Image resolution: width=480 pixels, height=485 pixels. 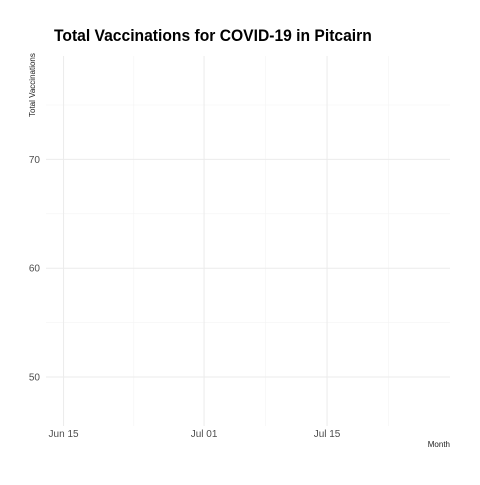 What do you see at coordinates (327, 434) in the screenshot?
I see `x-tick-label: Jul 15` at bounding box center [327, 434].